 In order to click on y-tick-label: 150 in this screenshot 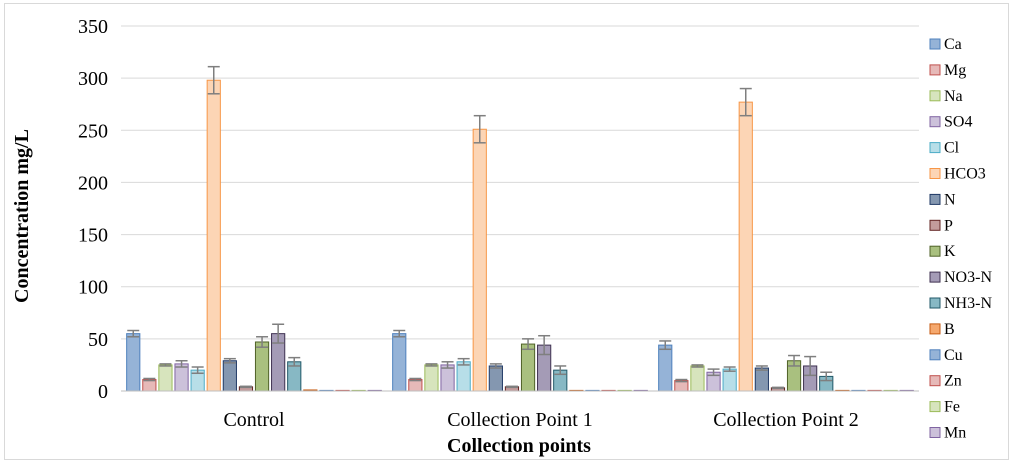, I will do `click(93, 236)`.